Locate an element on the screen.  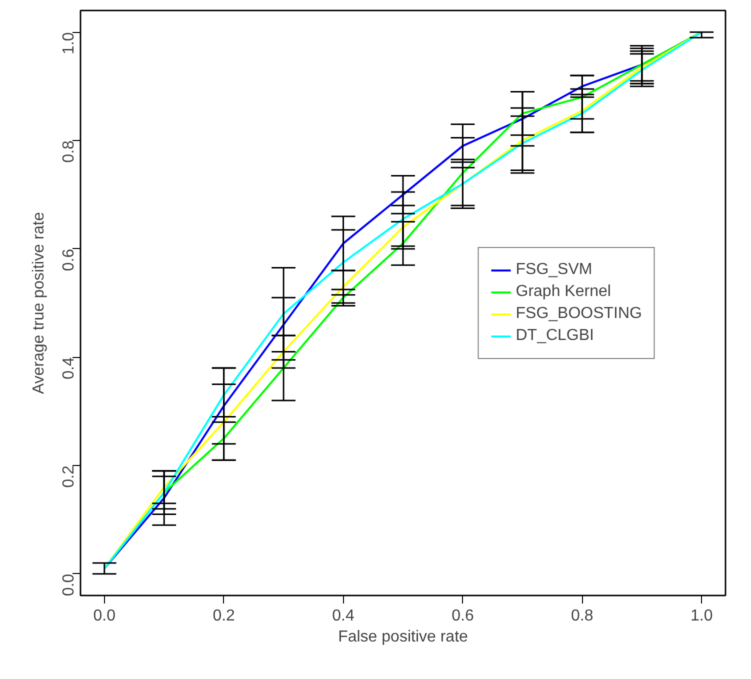
y-tick-label: 1.0 is located at coordinates (69, 43).